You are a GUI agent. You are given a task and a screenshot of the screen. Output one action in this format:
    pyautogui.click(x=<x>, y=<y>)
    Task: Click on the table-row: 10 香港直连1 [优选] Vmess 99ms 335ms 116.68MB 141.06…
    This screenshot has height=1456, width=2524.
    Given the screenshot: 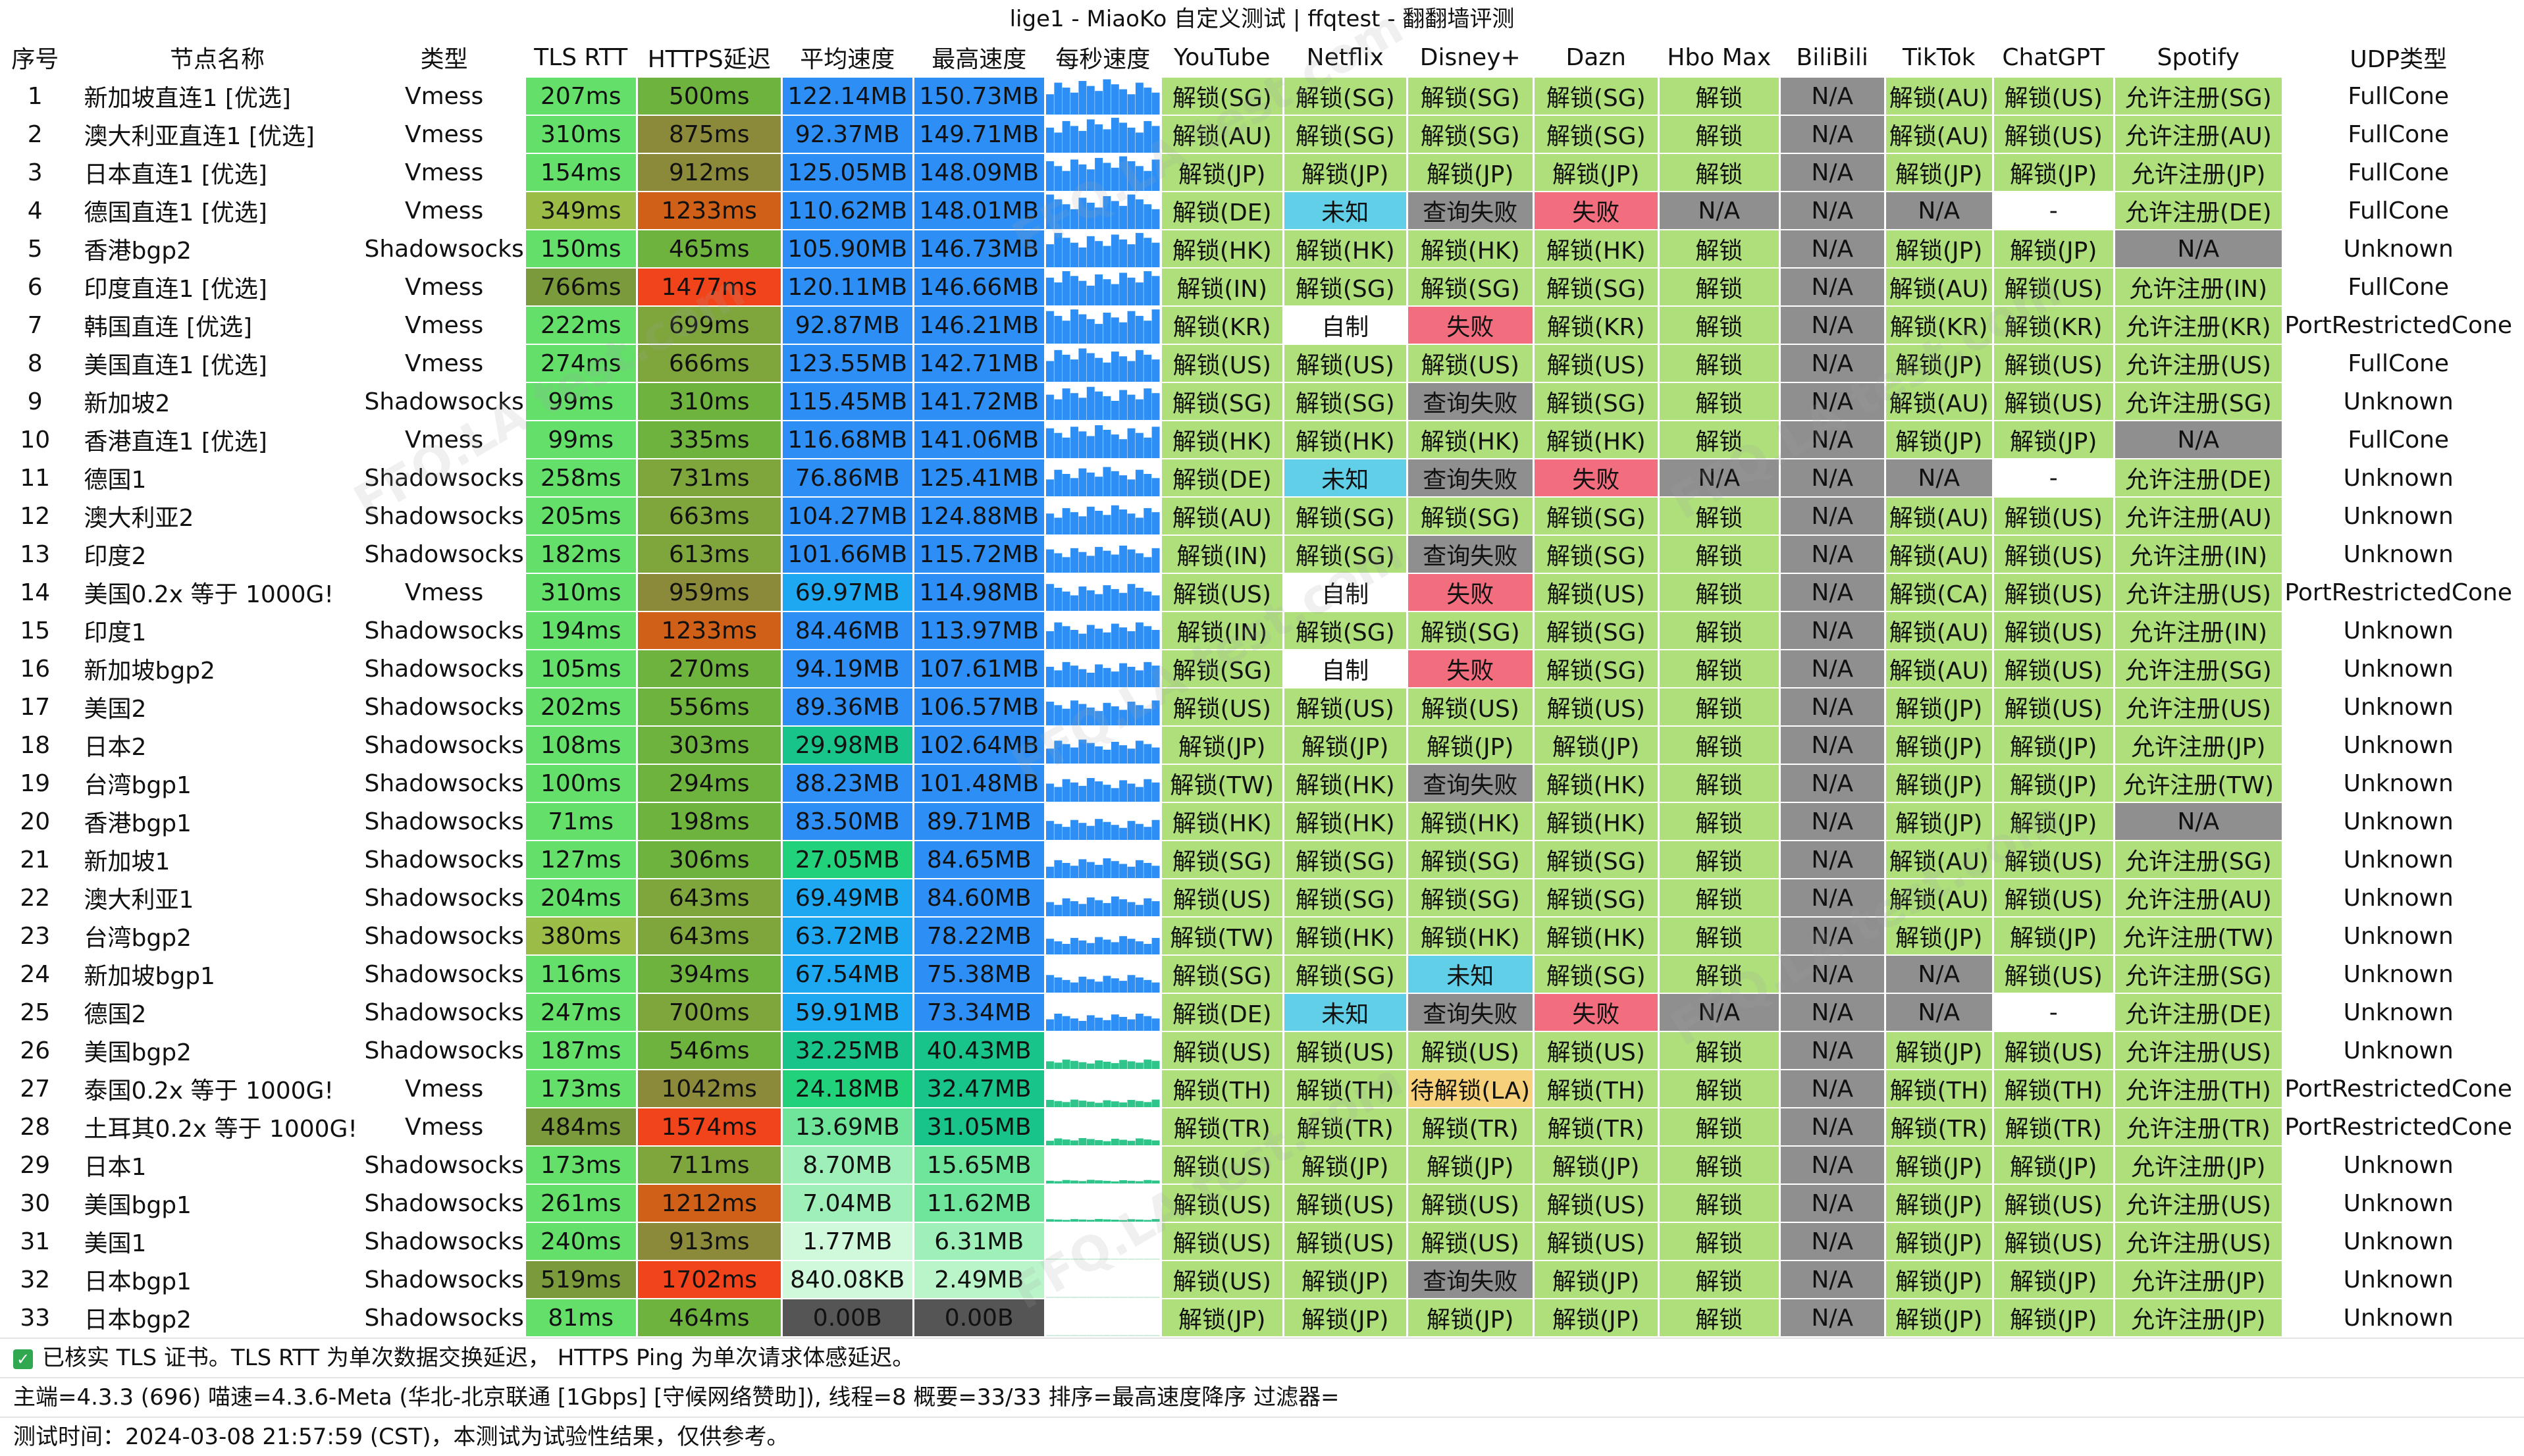 What is the action you would take?
    pyautogui.click(x=1257, y=440)
    